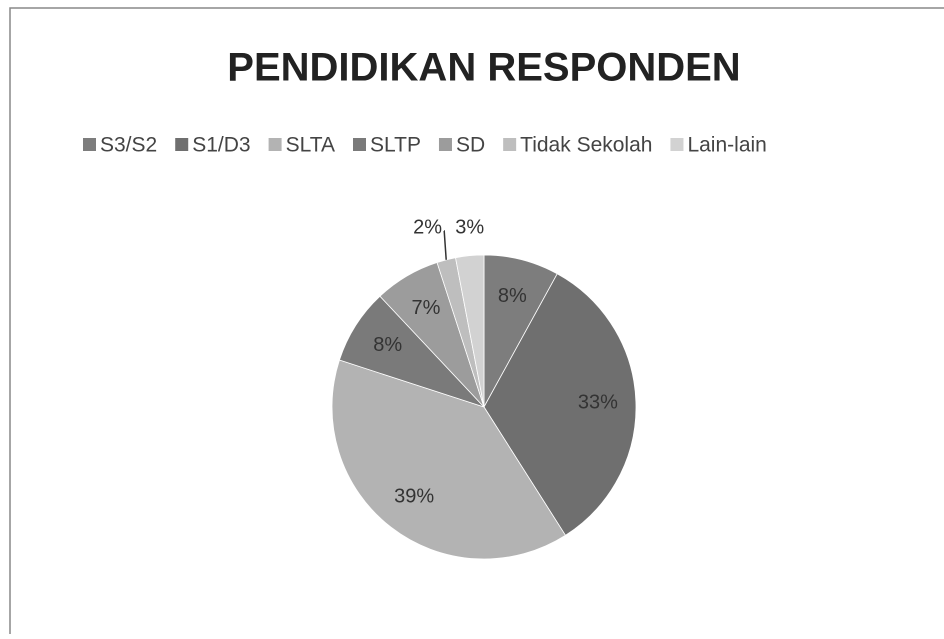 Image resolution: width=944 pixels, height=639 pixels. What do you see at coordinates (128, 145) in the screenshot?
I see `legend-label: S3/S2` at bounding box center [128, 145].